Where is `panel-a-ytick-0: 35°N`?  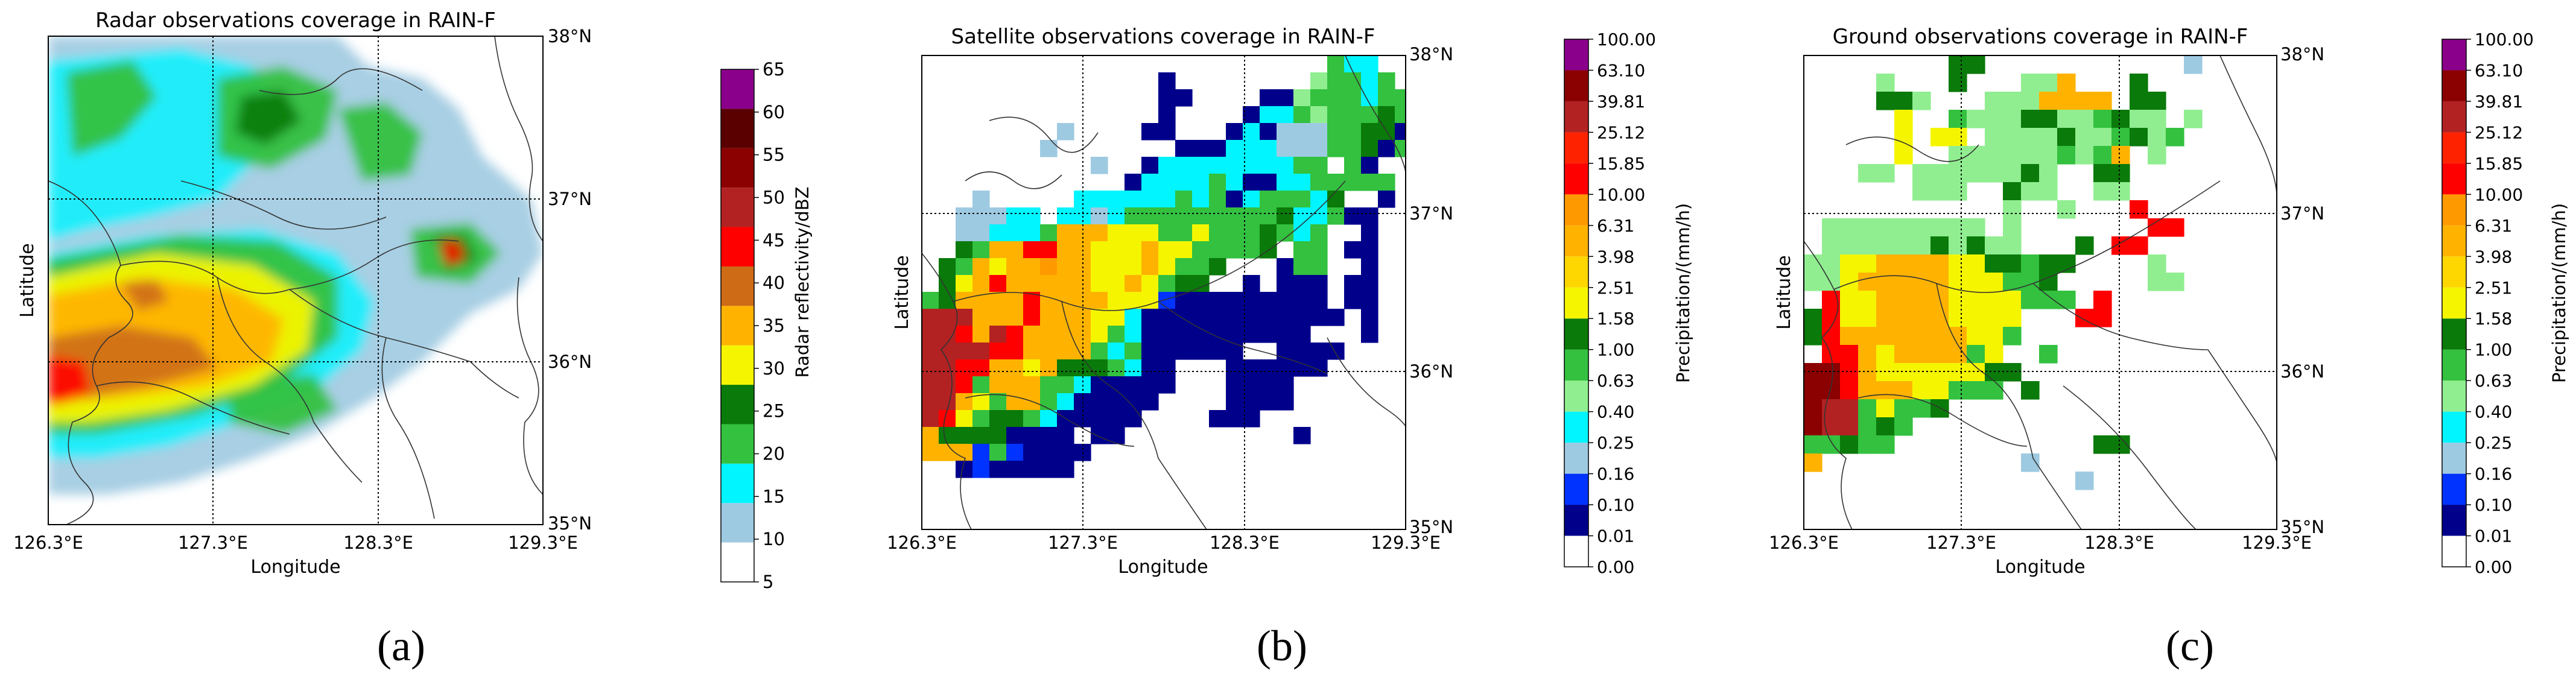
panel-a-ytick-0: 35°N is located at coordinates (570, 524).